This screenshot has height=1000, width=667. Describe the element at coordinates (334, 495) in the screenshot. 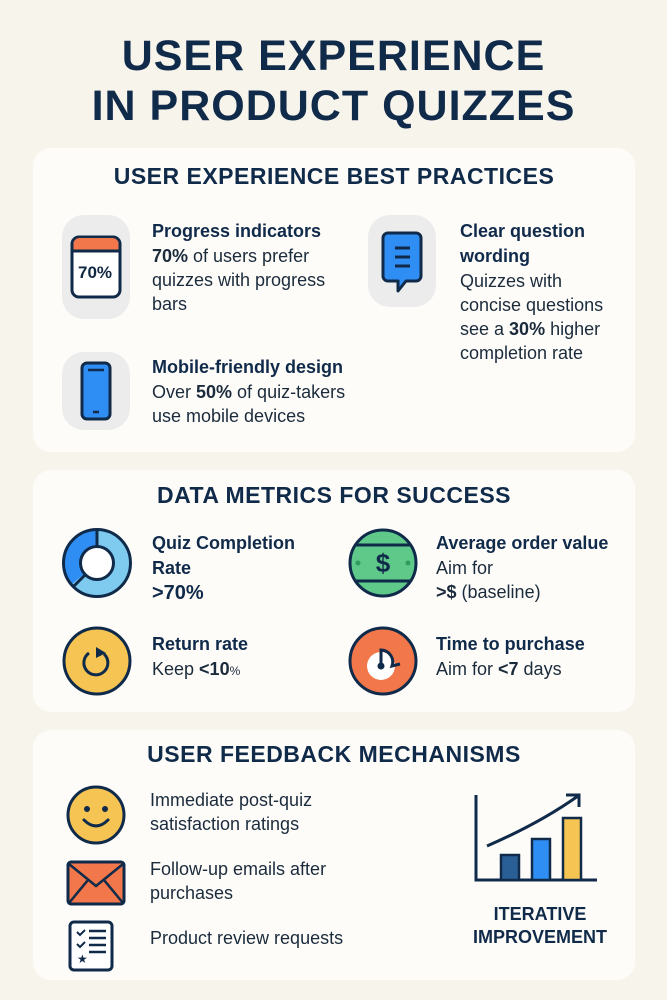

I see `metrics-heading: DATA METRICS FOR SUCCESS` at that location.